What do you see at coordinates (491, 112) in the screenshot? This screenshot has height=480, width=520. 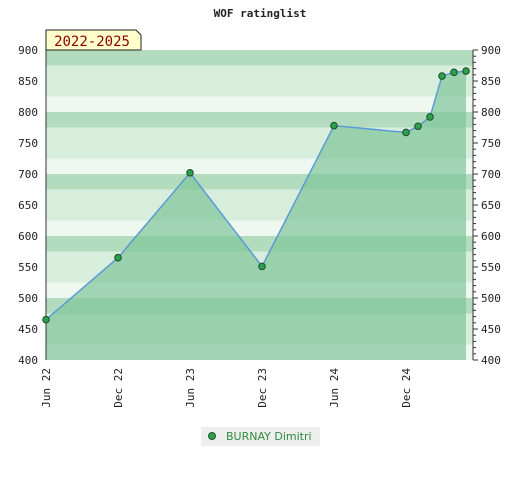 I see `y-tick-label-right: 800` at bounding box center [491, 112].